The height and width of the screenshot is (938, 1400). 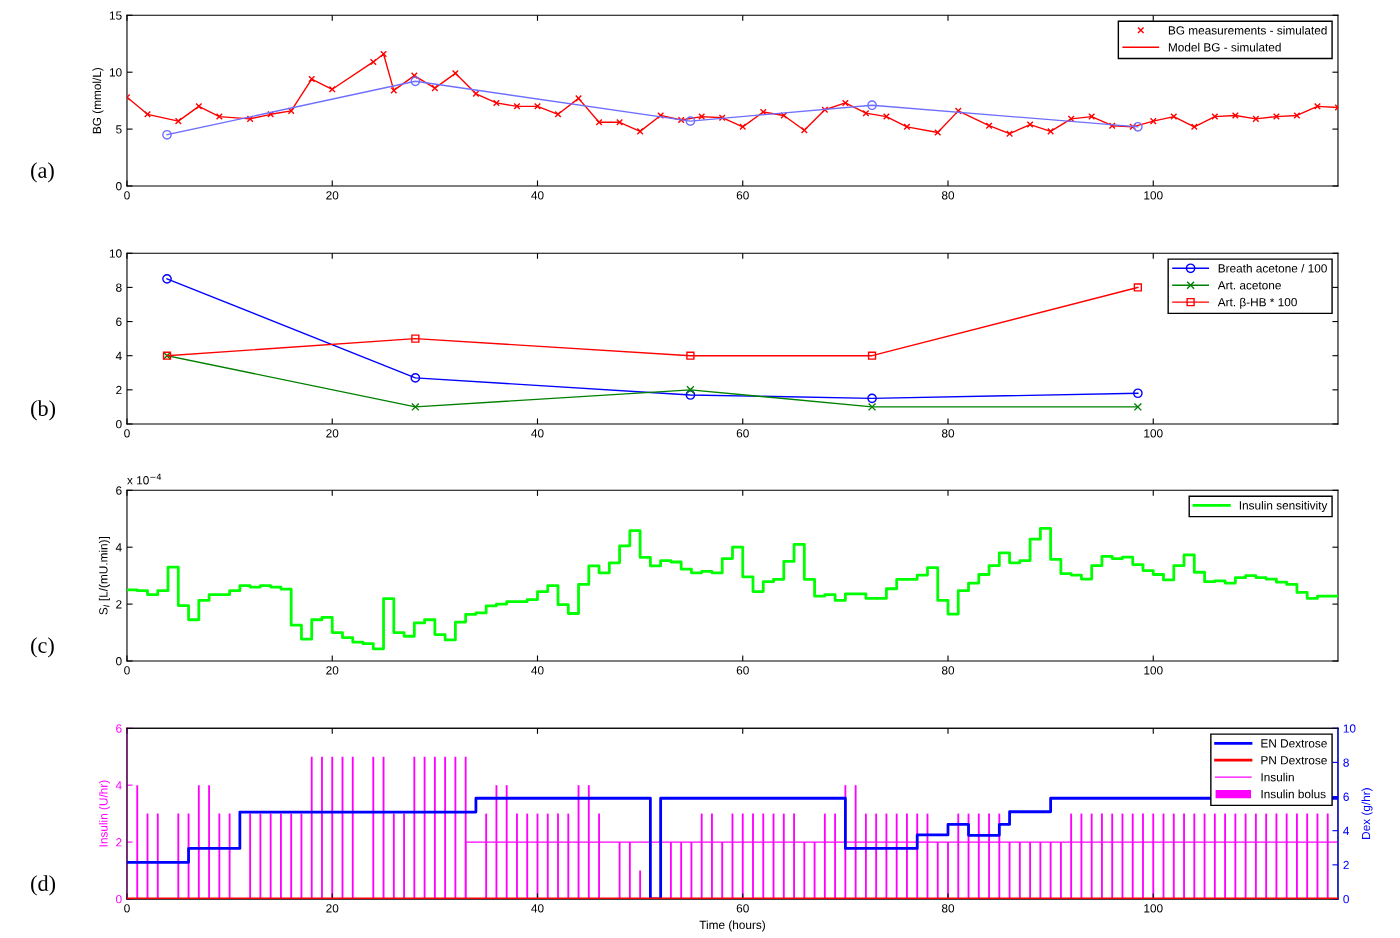 I want to click on y-axis-title: BG (mmol/L), so click(x=98, y=100).